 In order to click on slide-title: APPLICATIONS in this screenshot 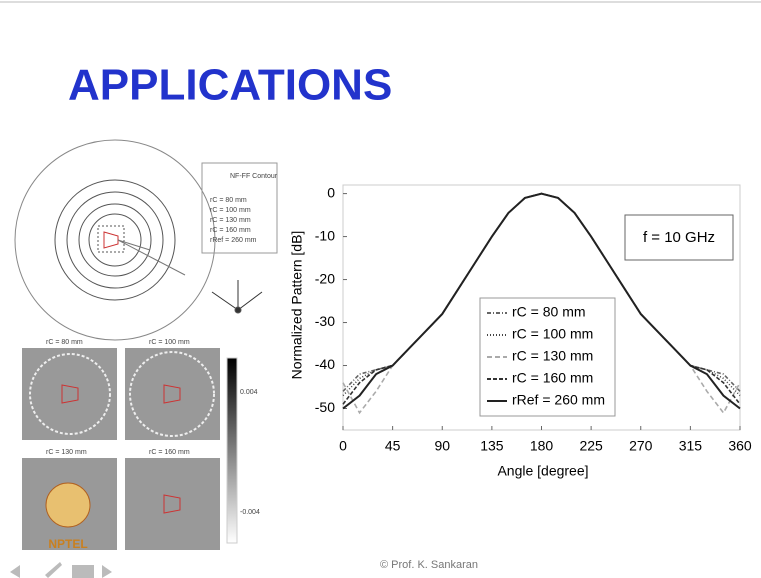, I will do `click(230, 85)`.